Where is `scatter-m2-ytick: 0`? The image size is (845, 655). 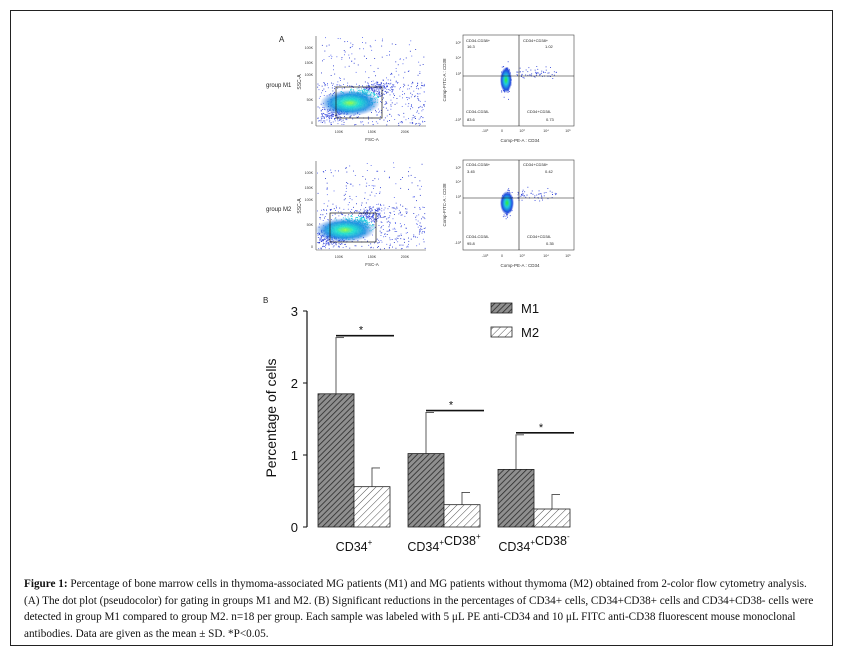
scatter-m2-ytick: 0 is located at coordinates (312, 247).